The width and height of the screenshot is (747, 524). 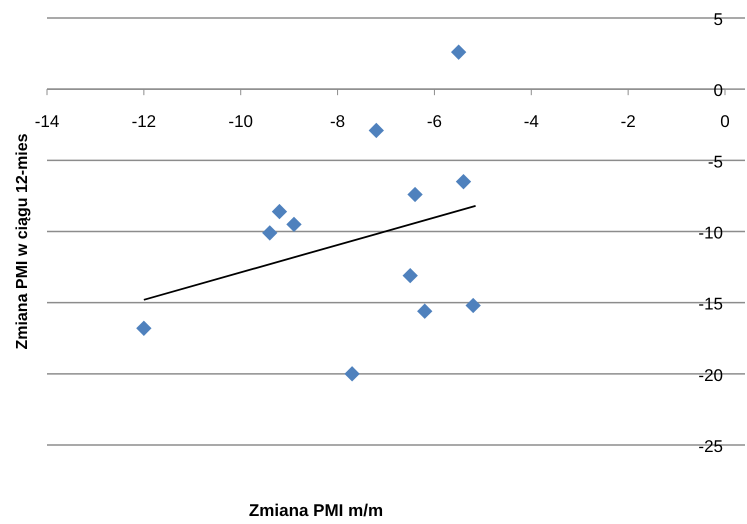 I want to click on x-tick-label: -12, so click(x=144, y=122).